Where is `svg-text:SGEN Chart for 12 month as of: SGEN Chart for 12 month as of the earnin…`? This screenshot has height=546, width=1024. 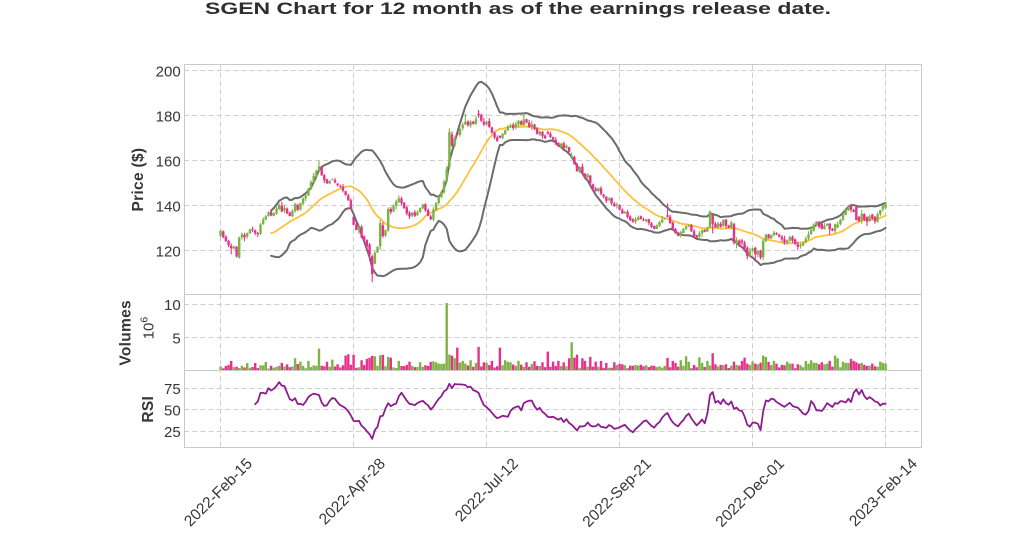 svg-text:SGEN Chart for 12 month as of: SGEN Chart for 12 month as of the earnin… is located at coordinates (518, 9).